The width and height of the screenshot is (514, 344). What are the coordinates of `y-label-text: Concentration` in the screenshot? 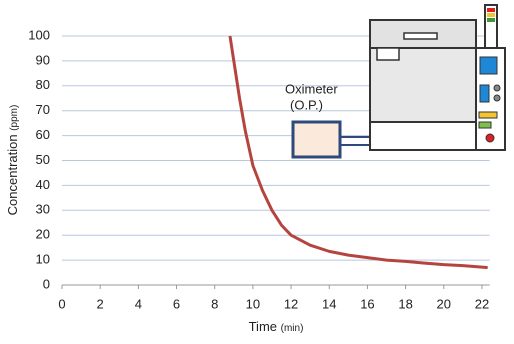 It's located at (12, 174).